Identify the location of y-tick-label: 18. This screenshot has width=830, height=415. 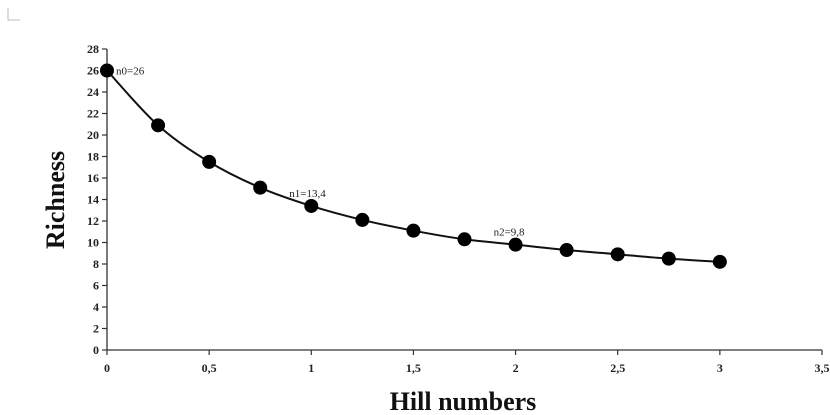
(93, 157).